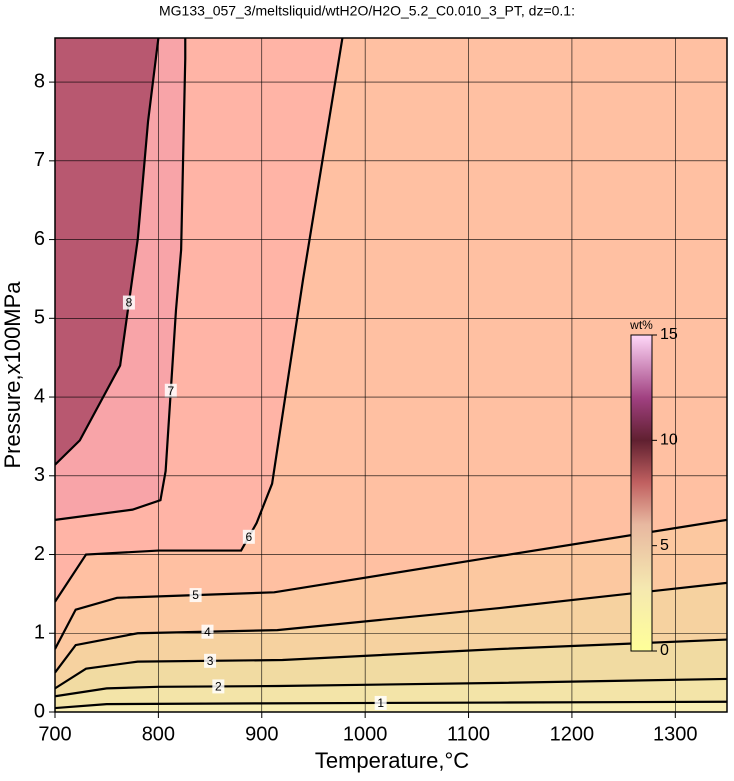  What do you see at coordinates (158, 734) in the screenshot?
I see `x-tick-label: 800` at bounding box center [158, 734].